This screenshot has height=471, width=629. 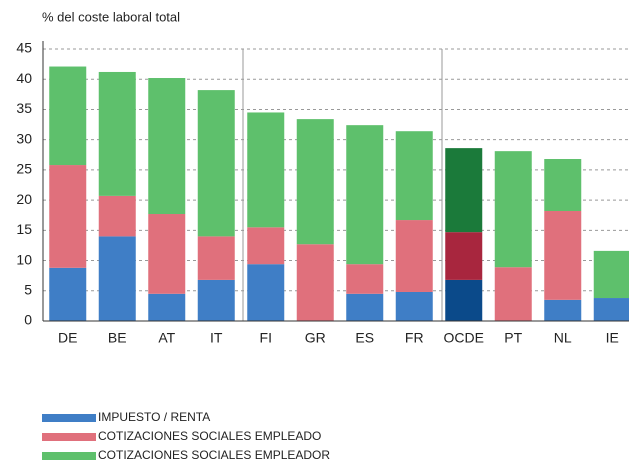 I want to click on y-axis-title: % del coste laboral total, so click(x=111, y=16).